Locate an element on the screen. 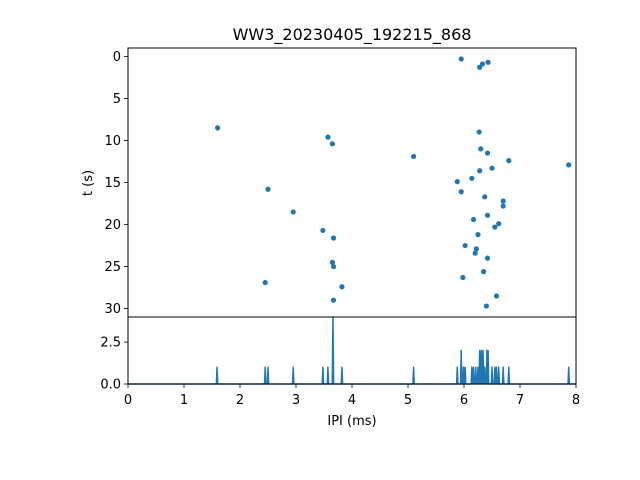  x-tick-label: 4 is located at coordinates (352, 400).